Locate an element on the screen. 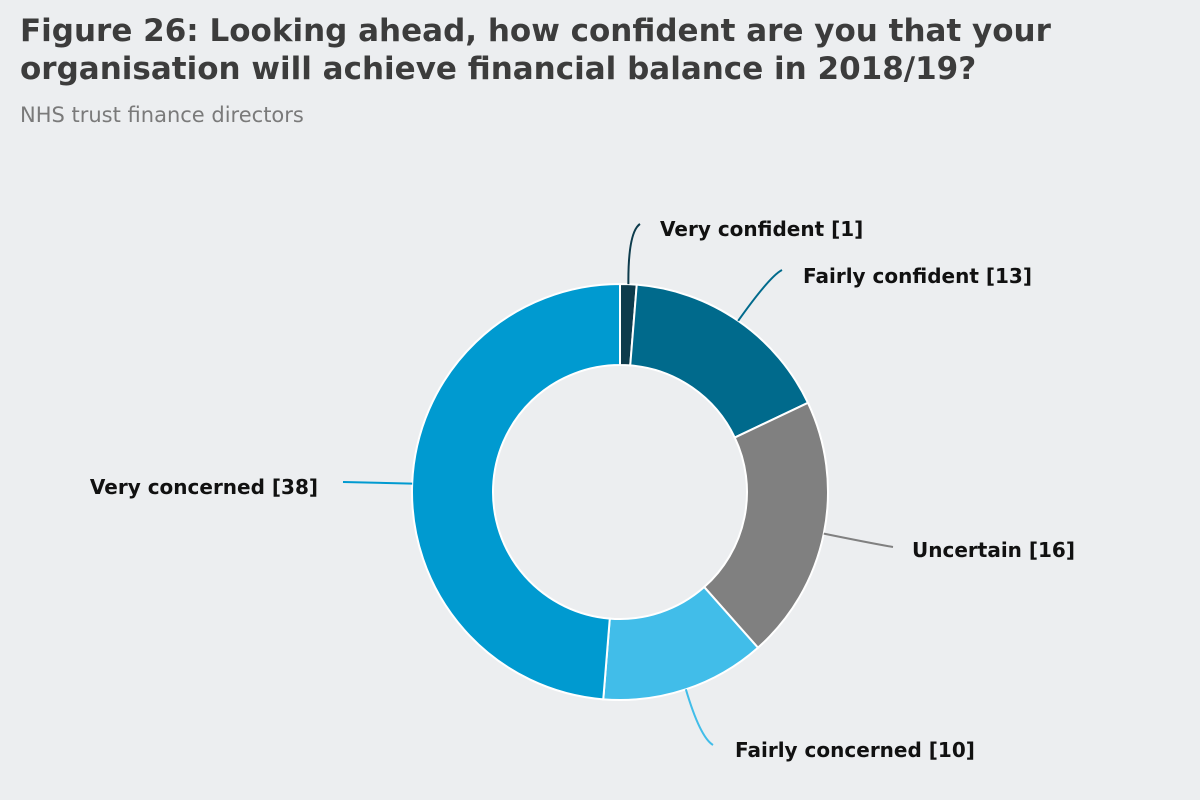  chart-subtitle: NHS trust finance directors is located at coordinates (162, 115).